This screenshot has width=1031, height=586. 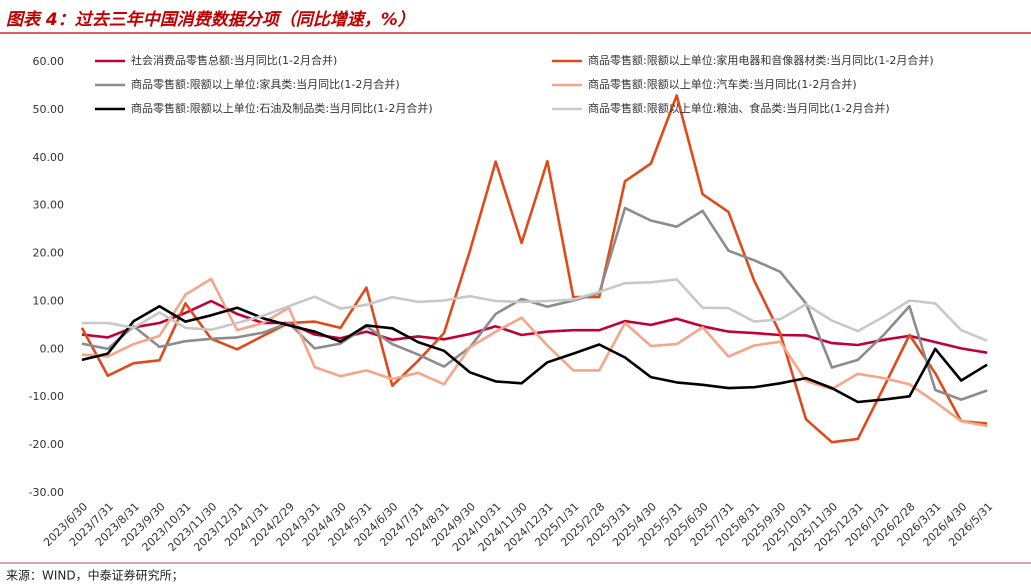 What do you see at coordinates (265, 84) in the screenshot?
I see `legend-label: 商品零售额:限额以上单位:家具类:当月同比(1-2月合并)` at bounding box center [265, 84].